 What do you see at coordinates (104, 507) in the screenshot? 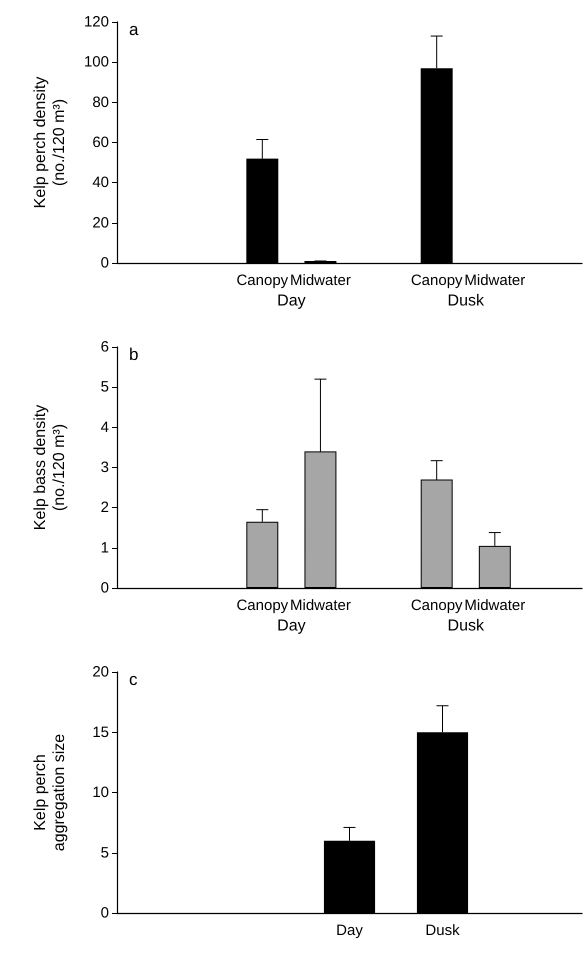
I see `y-tick-label: 2` at bounding box center [104, 507].